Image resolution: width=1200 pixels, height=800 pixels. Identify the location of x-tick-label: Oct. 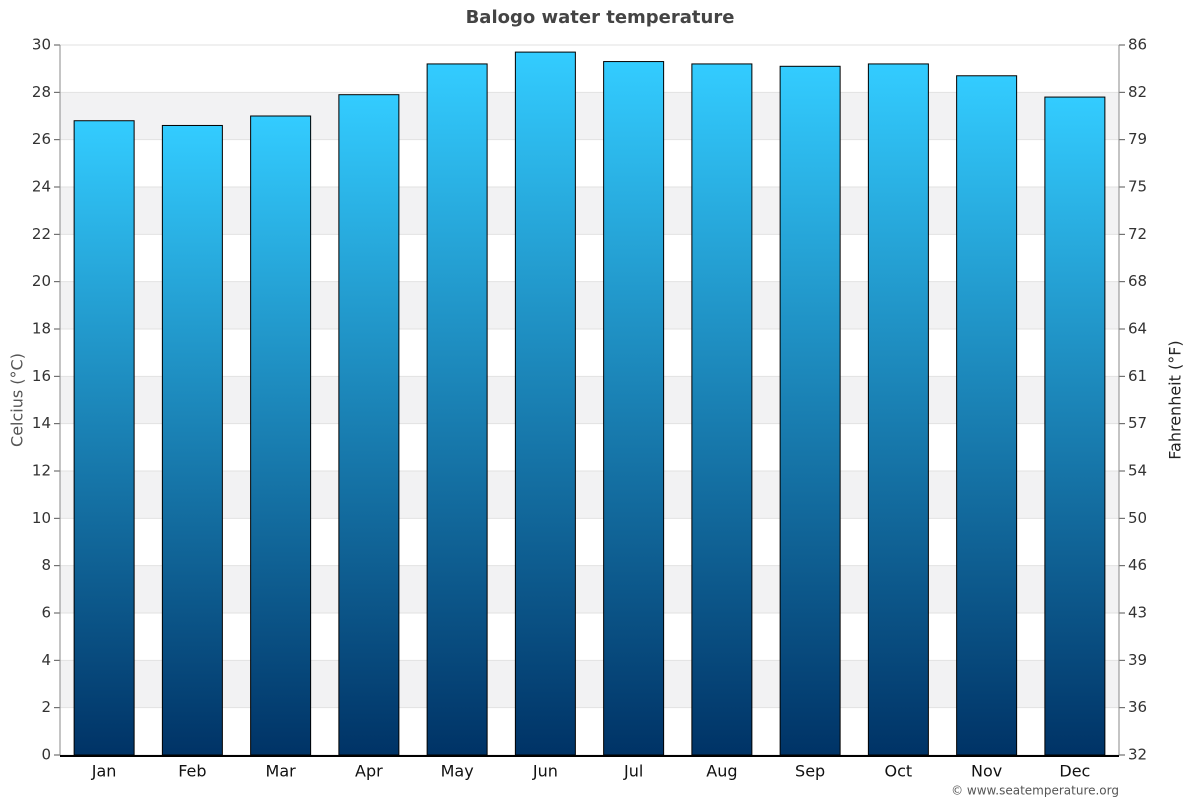
(899, 771).